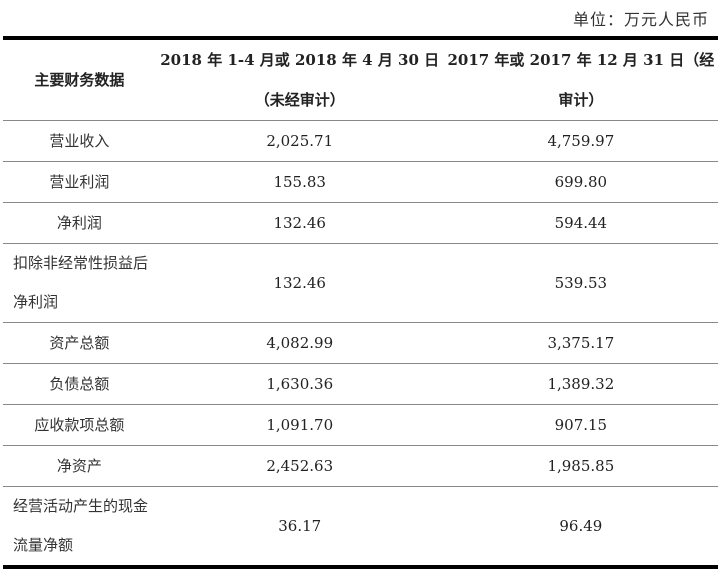 The width and height of the screenshot is (723, 569). Describe the element at coordinates (360, 343) in the screenshot. I see `table-row: 资产总额 4,082.99 3,375.17` at that location.